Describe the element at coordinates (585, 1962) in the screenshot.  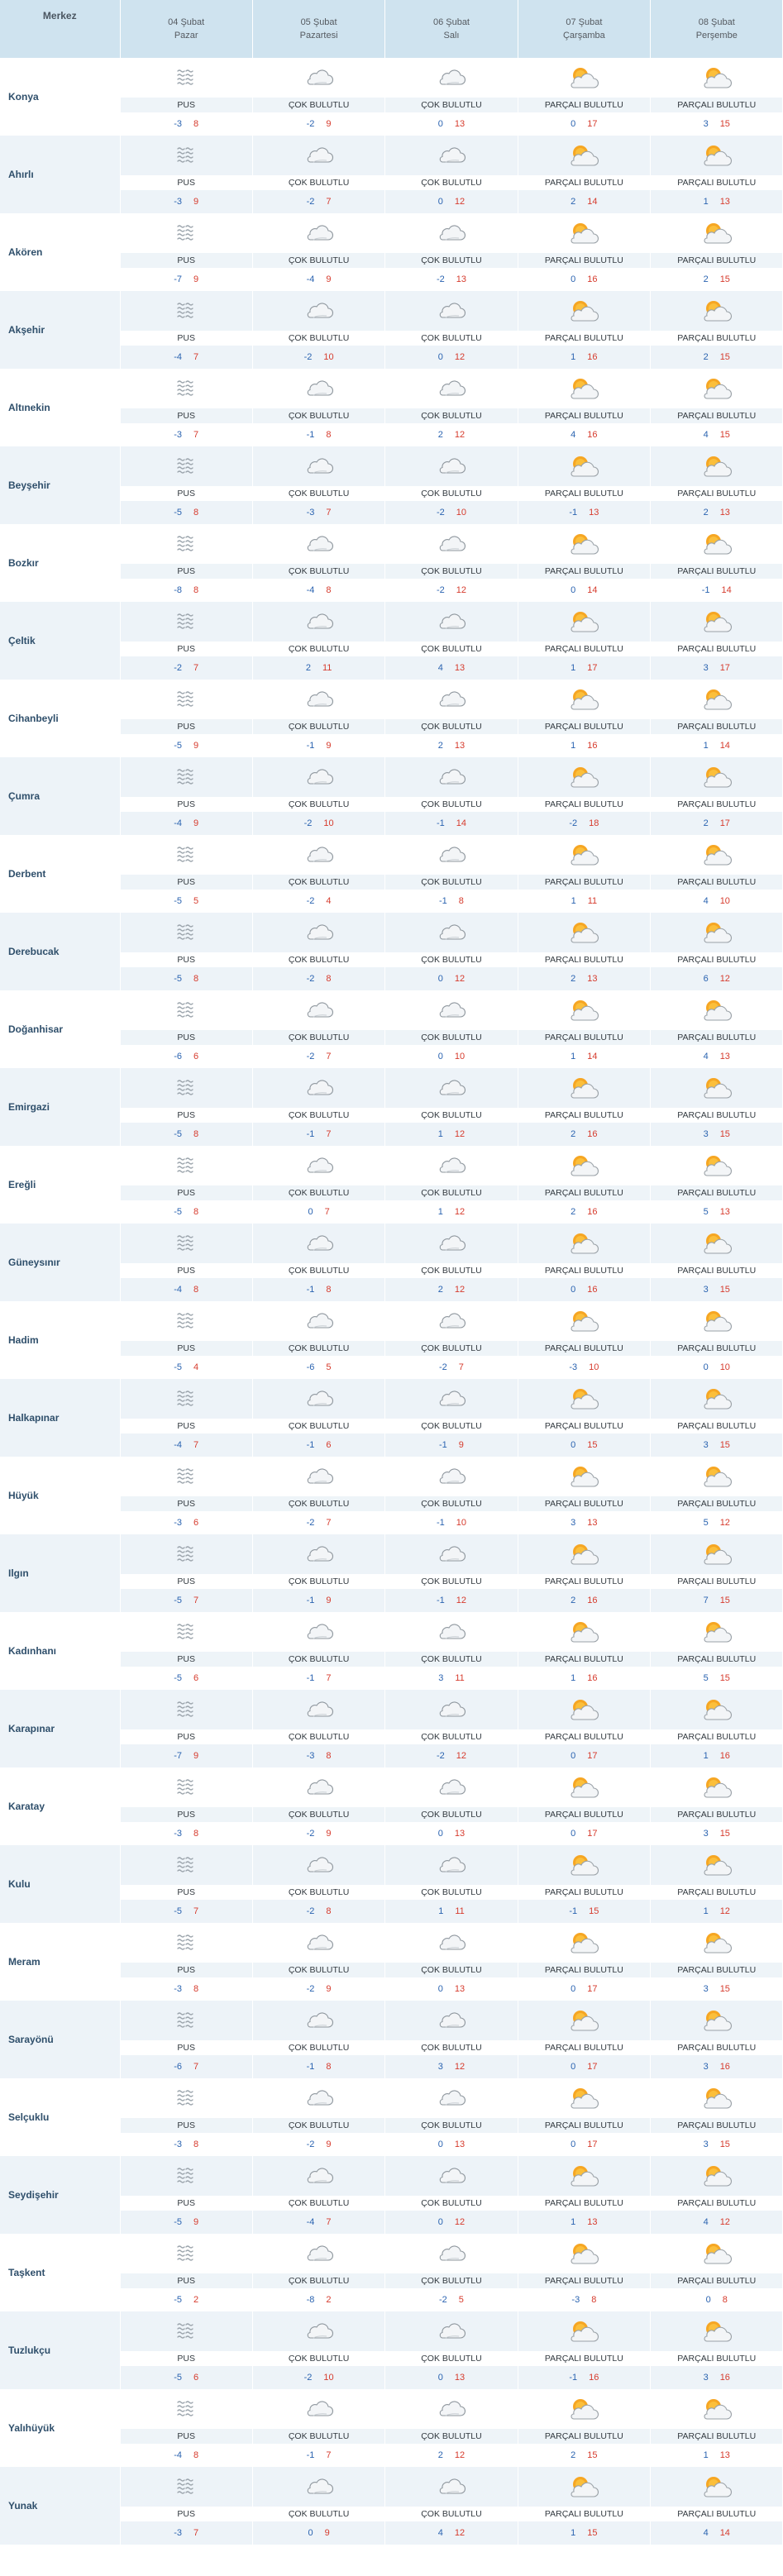
I see `forecast-cell: PARÇALI BULUTLU 0 17` at that location.